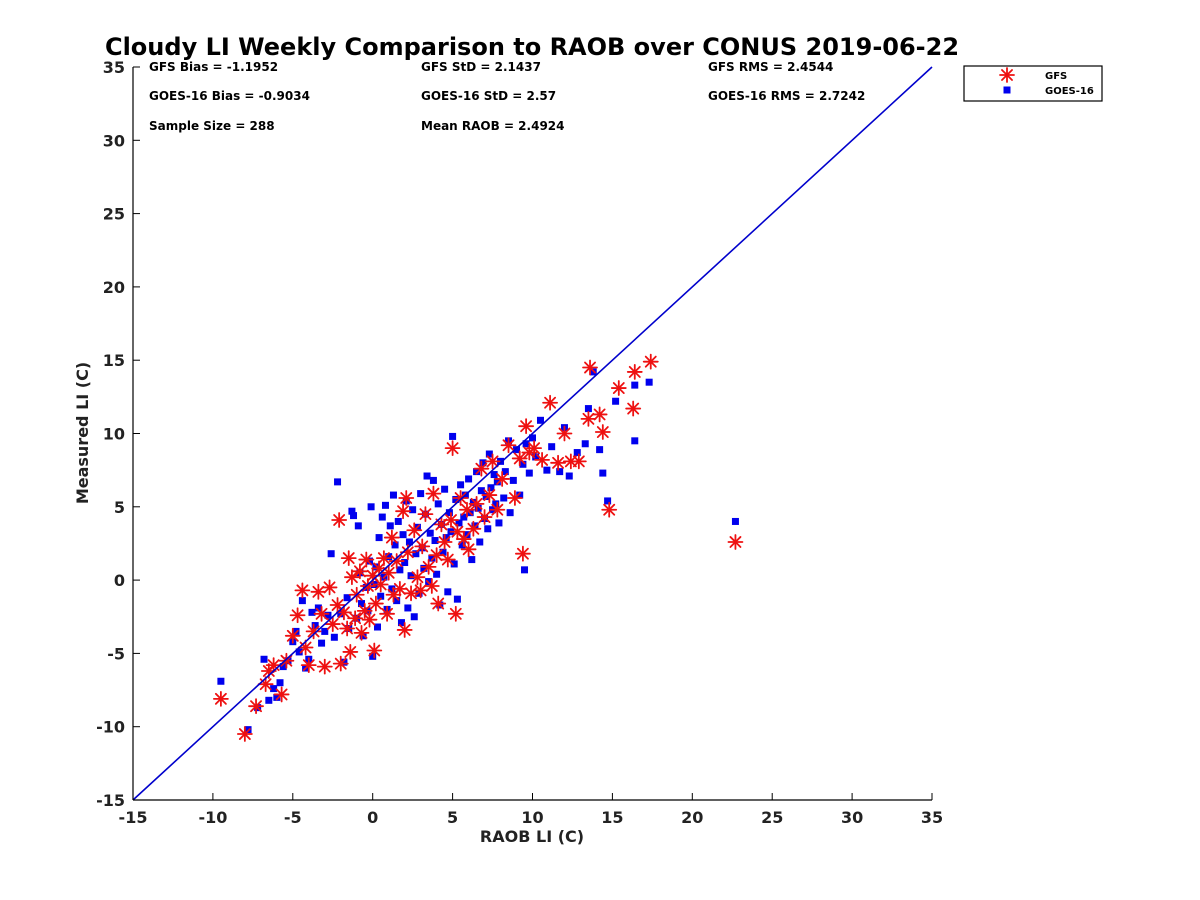 The width and height of the screenshot is (1200, 900). What do you see at coordinates (852, 817) in the screenshot?
I see `x-tick-label: 30` at bounding box center [852, 817].